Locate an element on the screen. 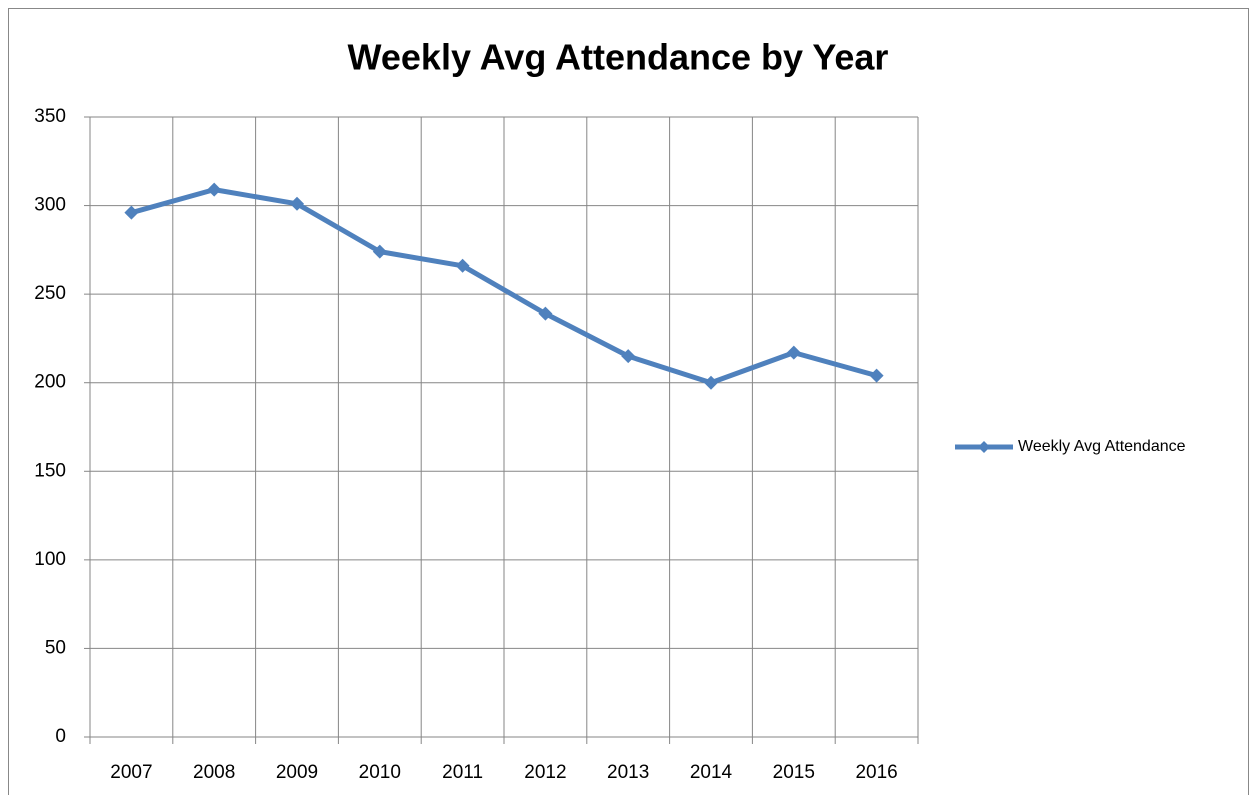  x-tick-label: 2009 is located at coordinates (297, 772).